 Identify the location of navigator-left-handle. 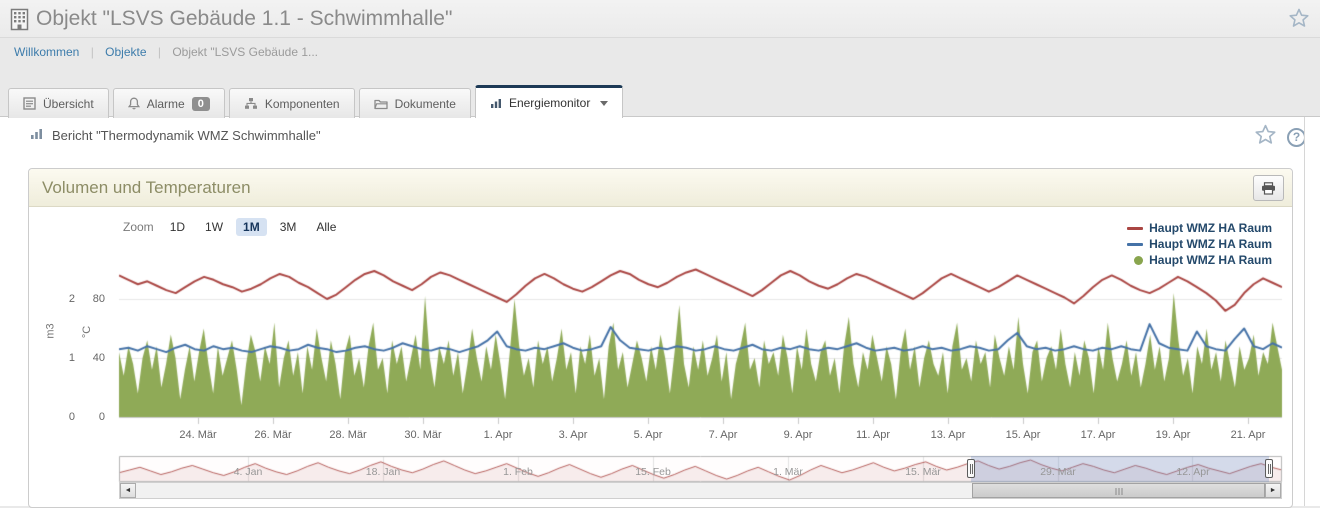
(971, 468).